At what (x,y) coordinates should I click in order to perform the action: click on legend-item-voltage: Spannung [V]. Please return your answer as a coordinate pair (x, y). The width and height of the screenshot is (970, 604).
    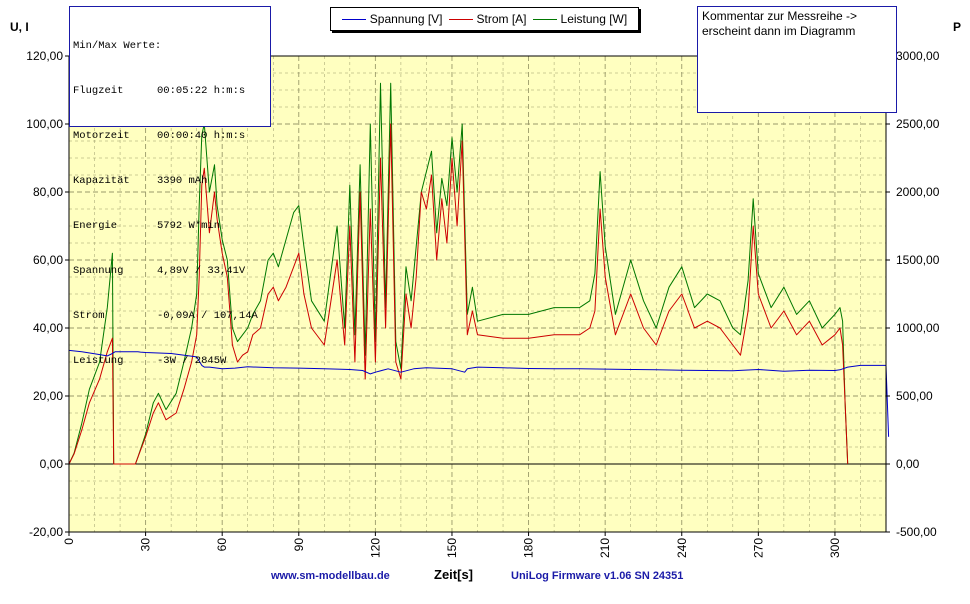
    Looking at the image, I should click on (392, 19).